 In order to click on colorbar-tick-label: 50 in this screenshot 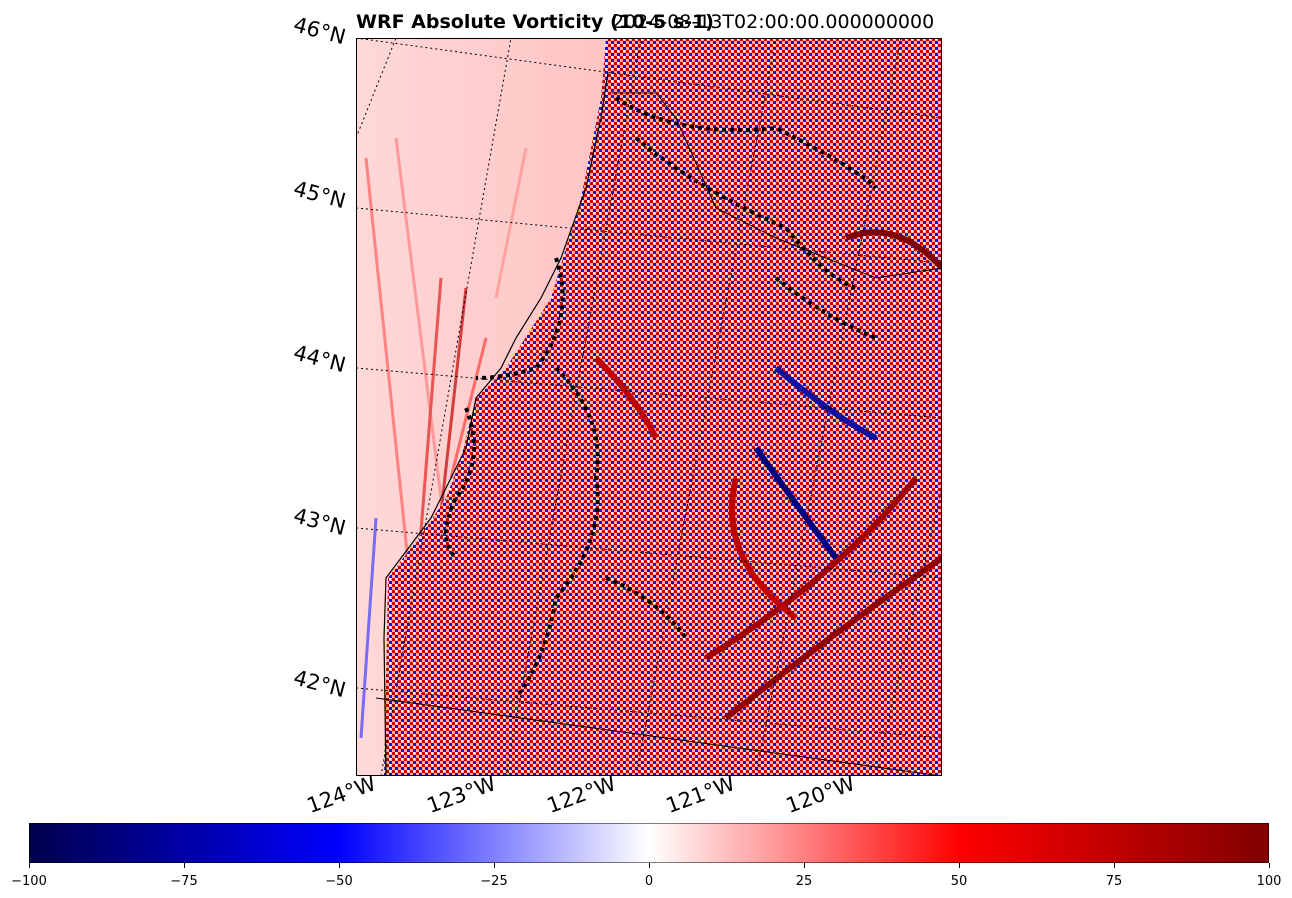, I will do `click(959, 881)`.